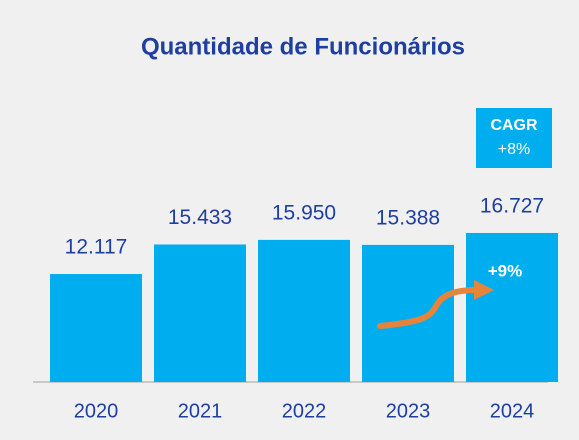 The height and width of the screenshot is (440, 579). I want to click on arrow-head, so click(484, 290).